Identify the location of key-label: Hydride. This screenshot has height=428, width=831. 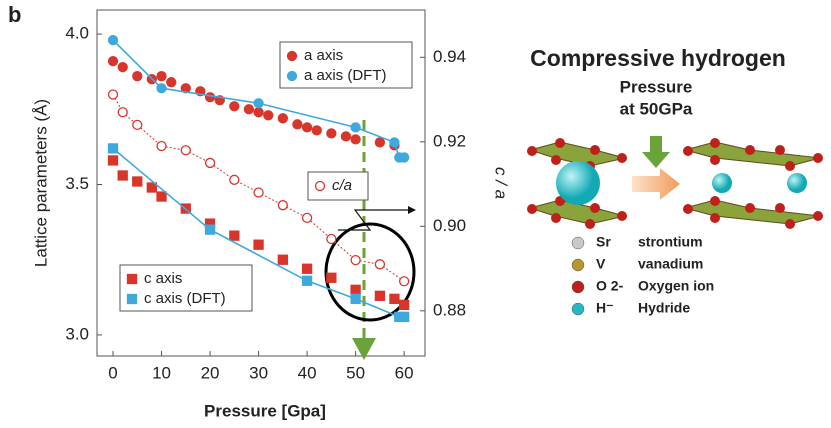
(664, 308).